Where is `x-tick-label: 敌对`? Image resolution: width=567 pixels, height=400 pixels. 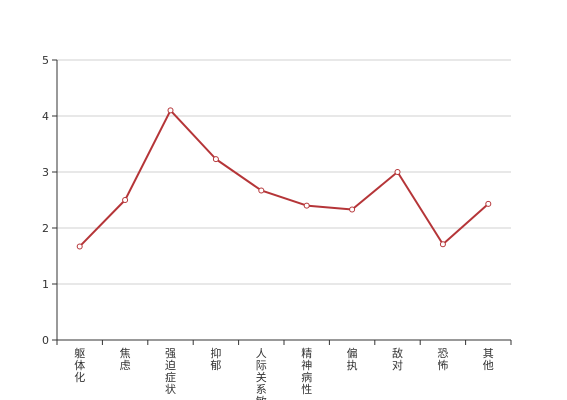 x-tick-label: 敌对 is located at coordinates (397, 359).